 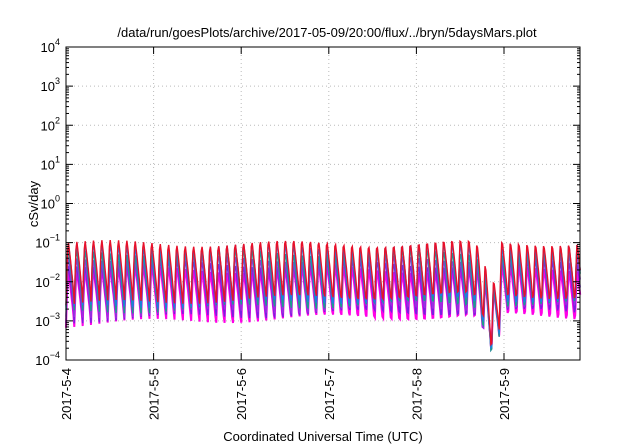 I want to click on x-tick-label: 2017-5-9, so click(x=504, y=394).